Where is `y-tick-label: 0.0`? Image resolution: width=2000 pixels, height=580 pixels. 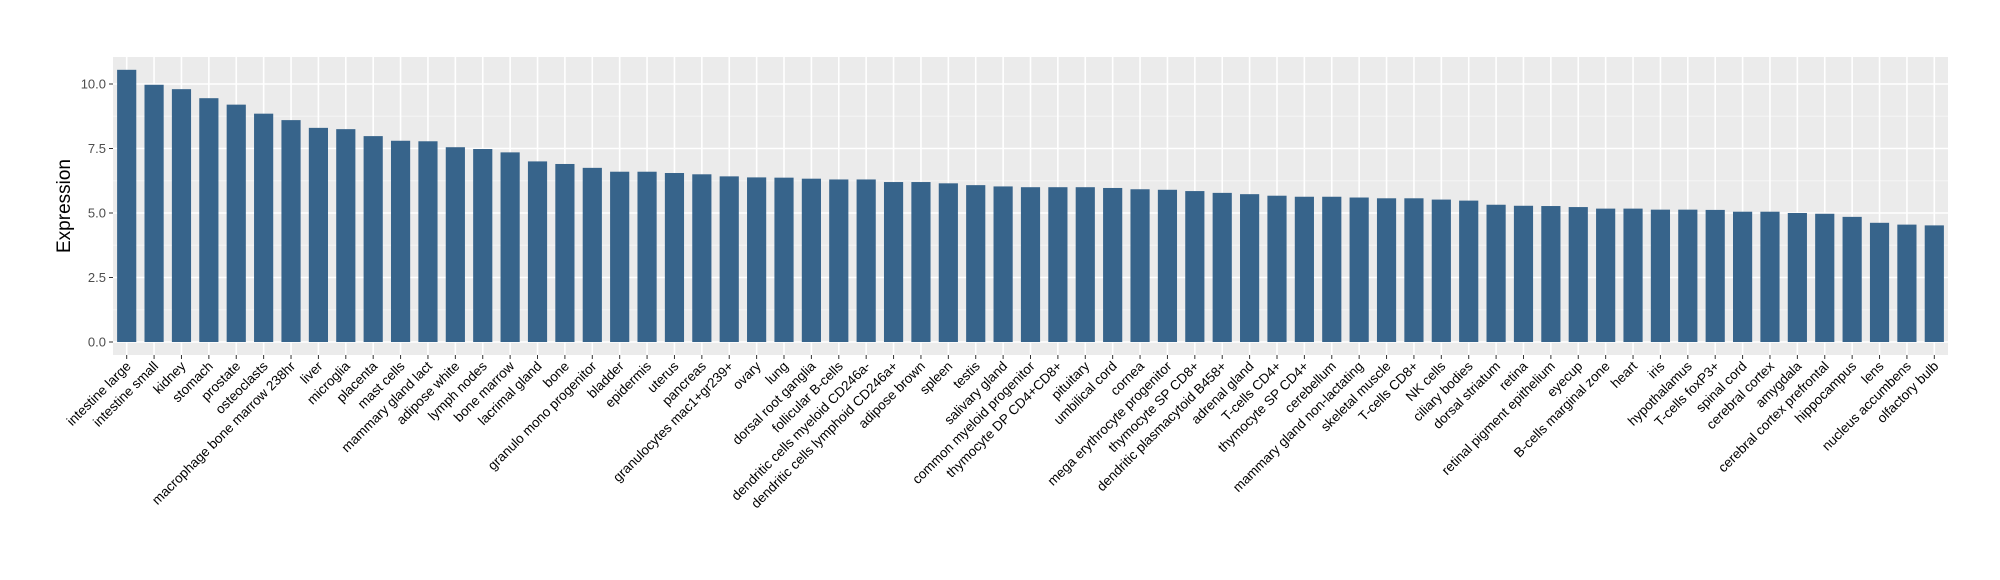 y-tick-label: 0.0 is located at coordinates (97, 342).